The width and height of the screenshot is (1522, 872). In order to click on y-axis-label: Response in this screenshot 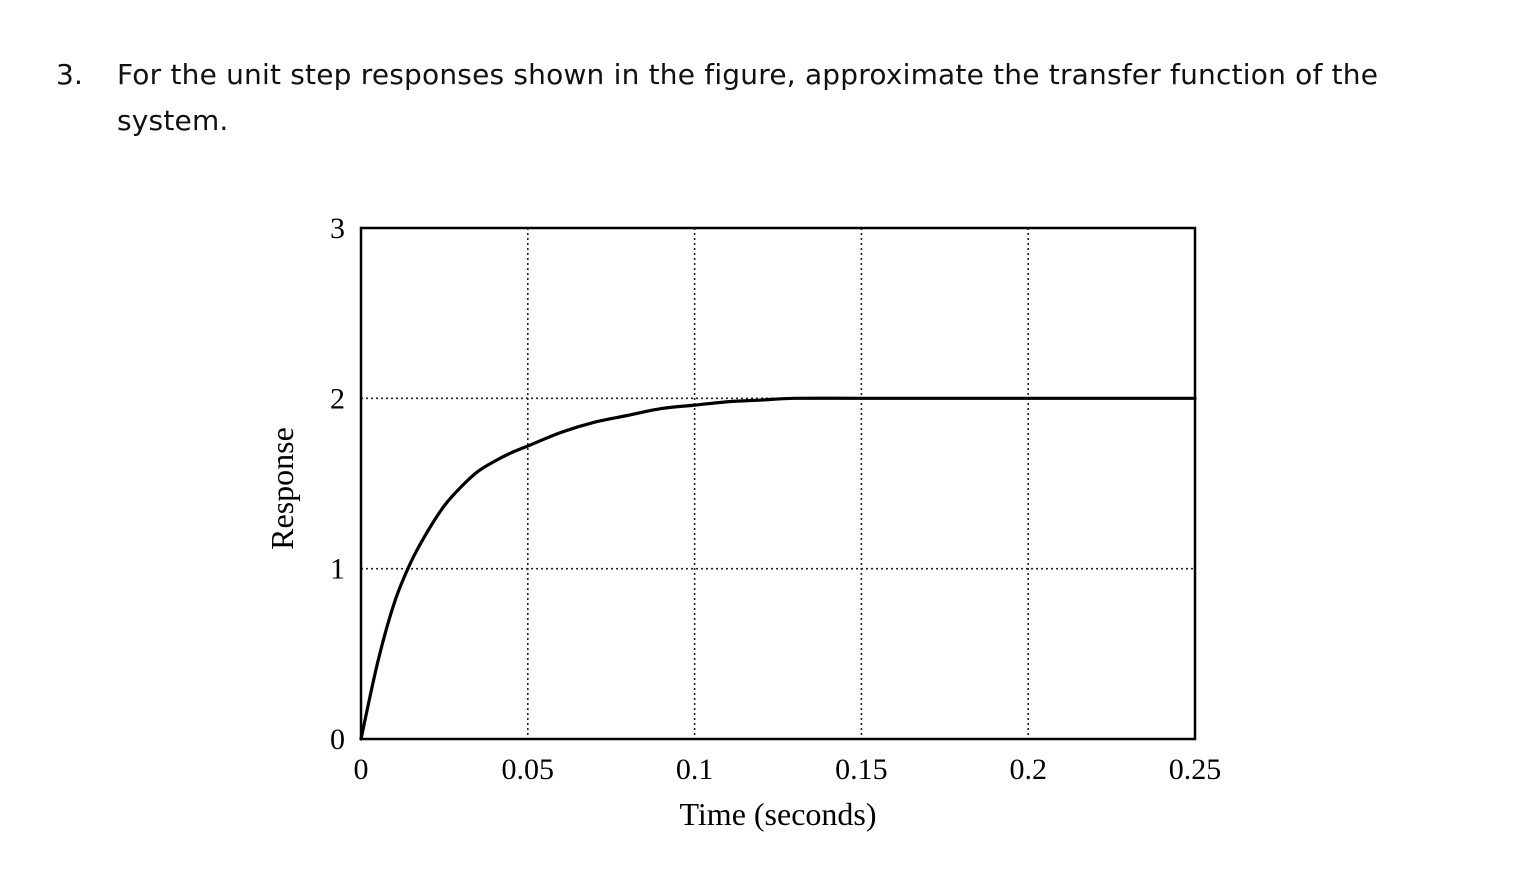, I will do `click(282, 488)`.